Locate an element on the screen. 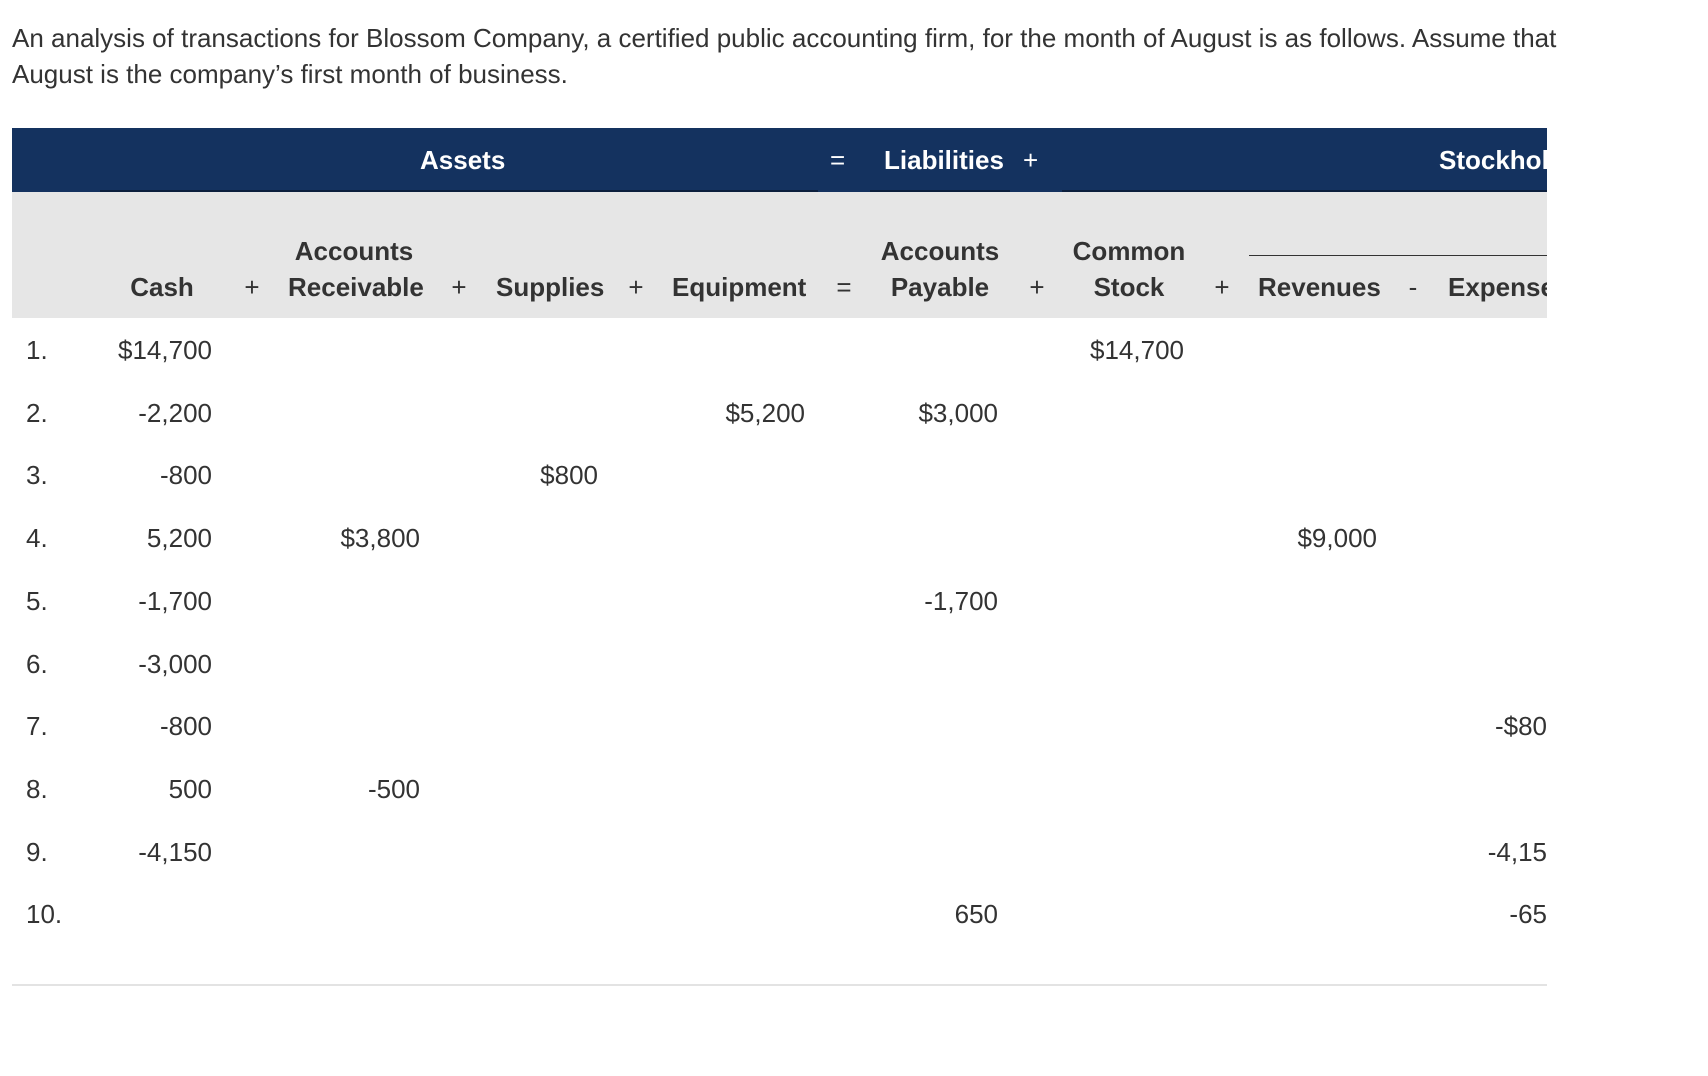  cell-revenues: $9,000 is located at coordinates (1337, 538).